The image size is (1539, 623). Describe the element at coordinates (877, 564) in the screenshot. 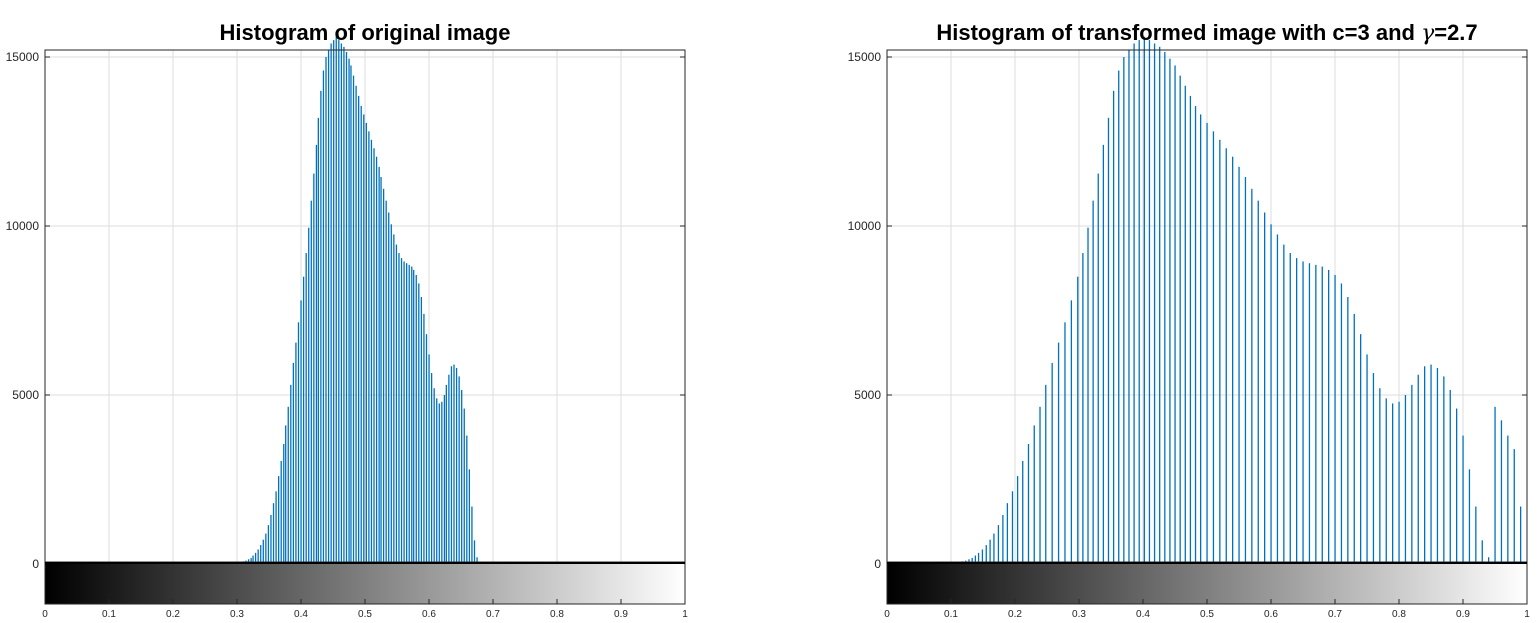

I see `y-tick-label: 0` at that location.